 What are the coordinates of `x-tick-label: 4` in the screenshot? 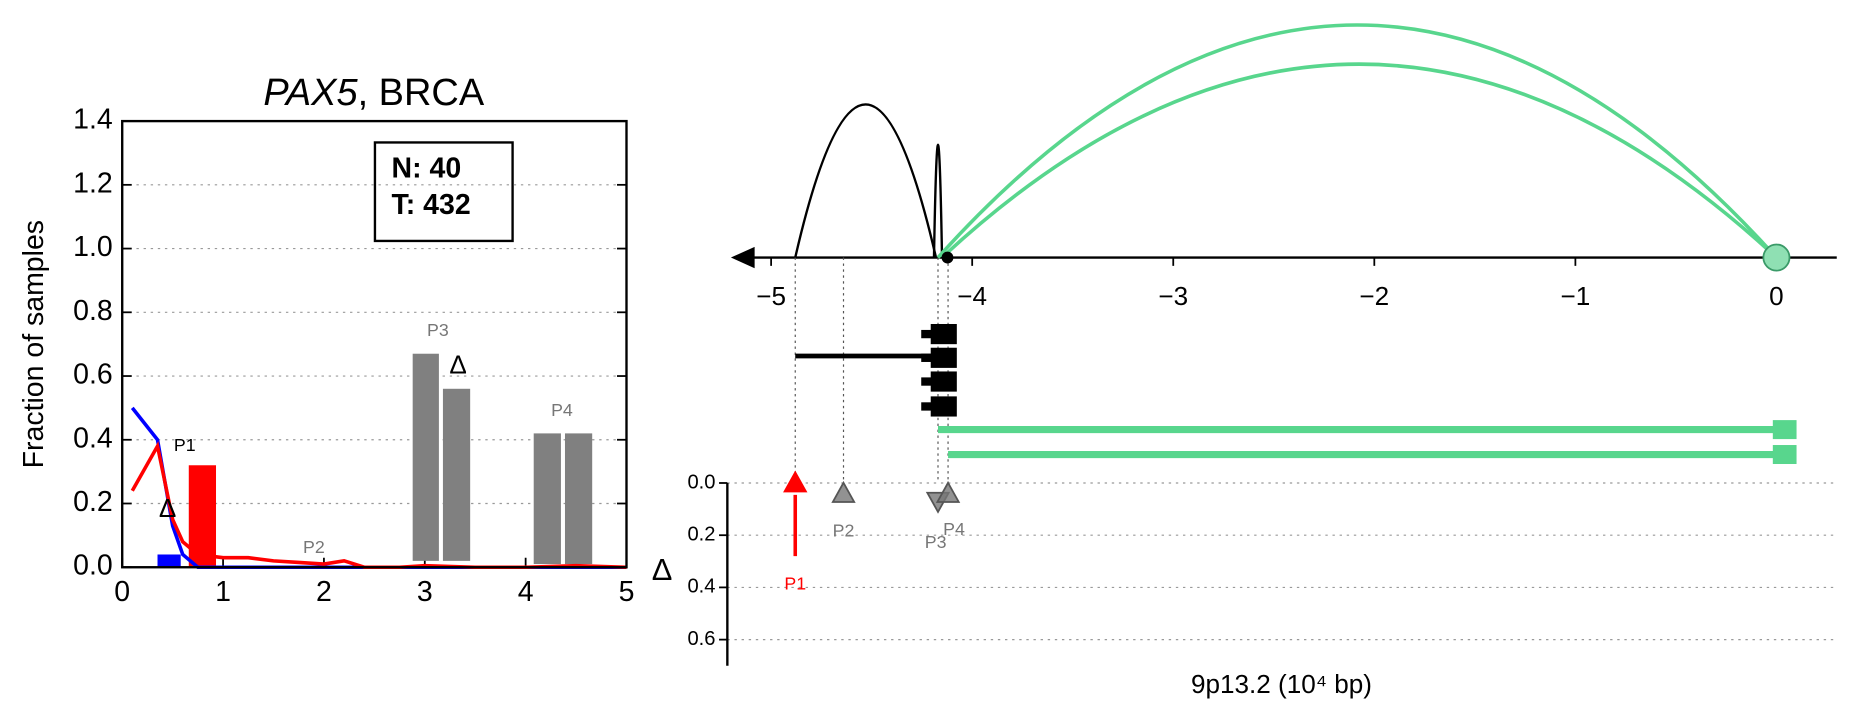 It's located at (526, 592).